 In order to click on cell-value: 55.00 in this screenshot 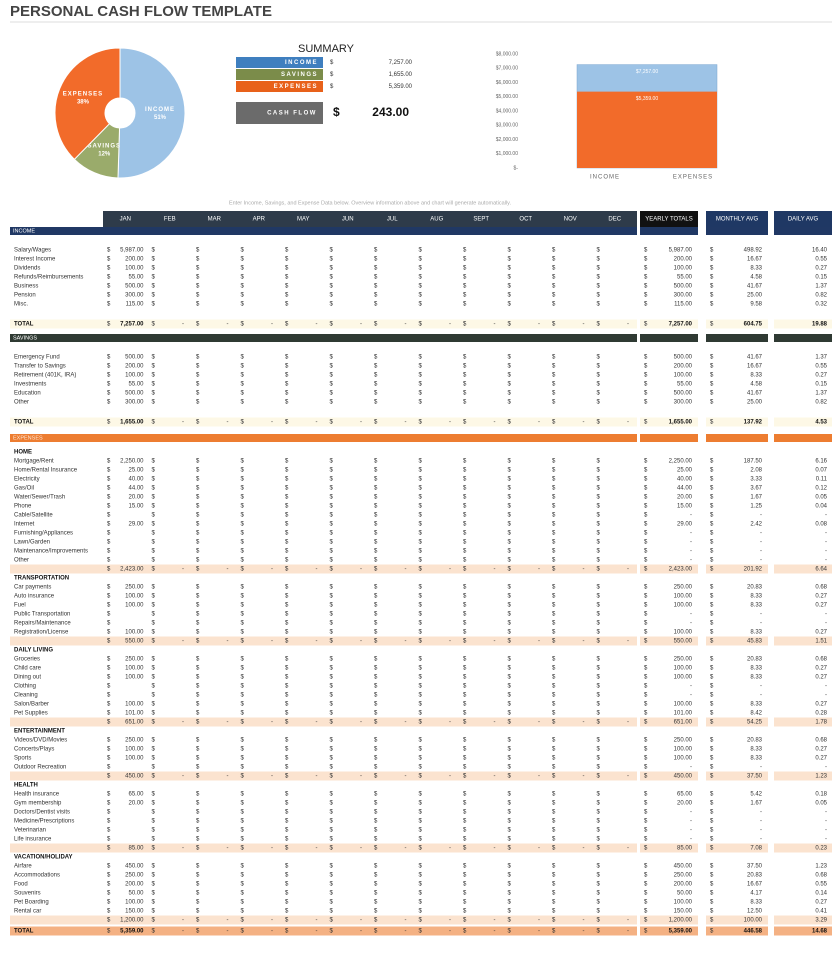, I will do `click(136, 385)`.